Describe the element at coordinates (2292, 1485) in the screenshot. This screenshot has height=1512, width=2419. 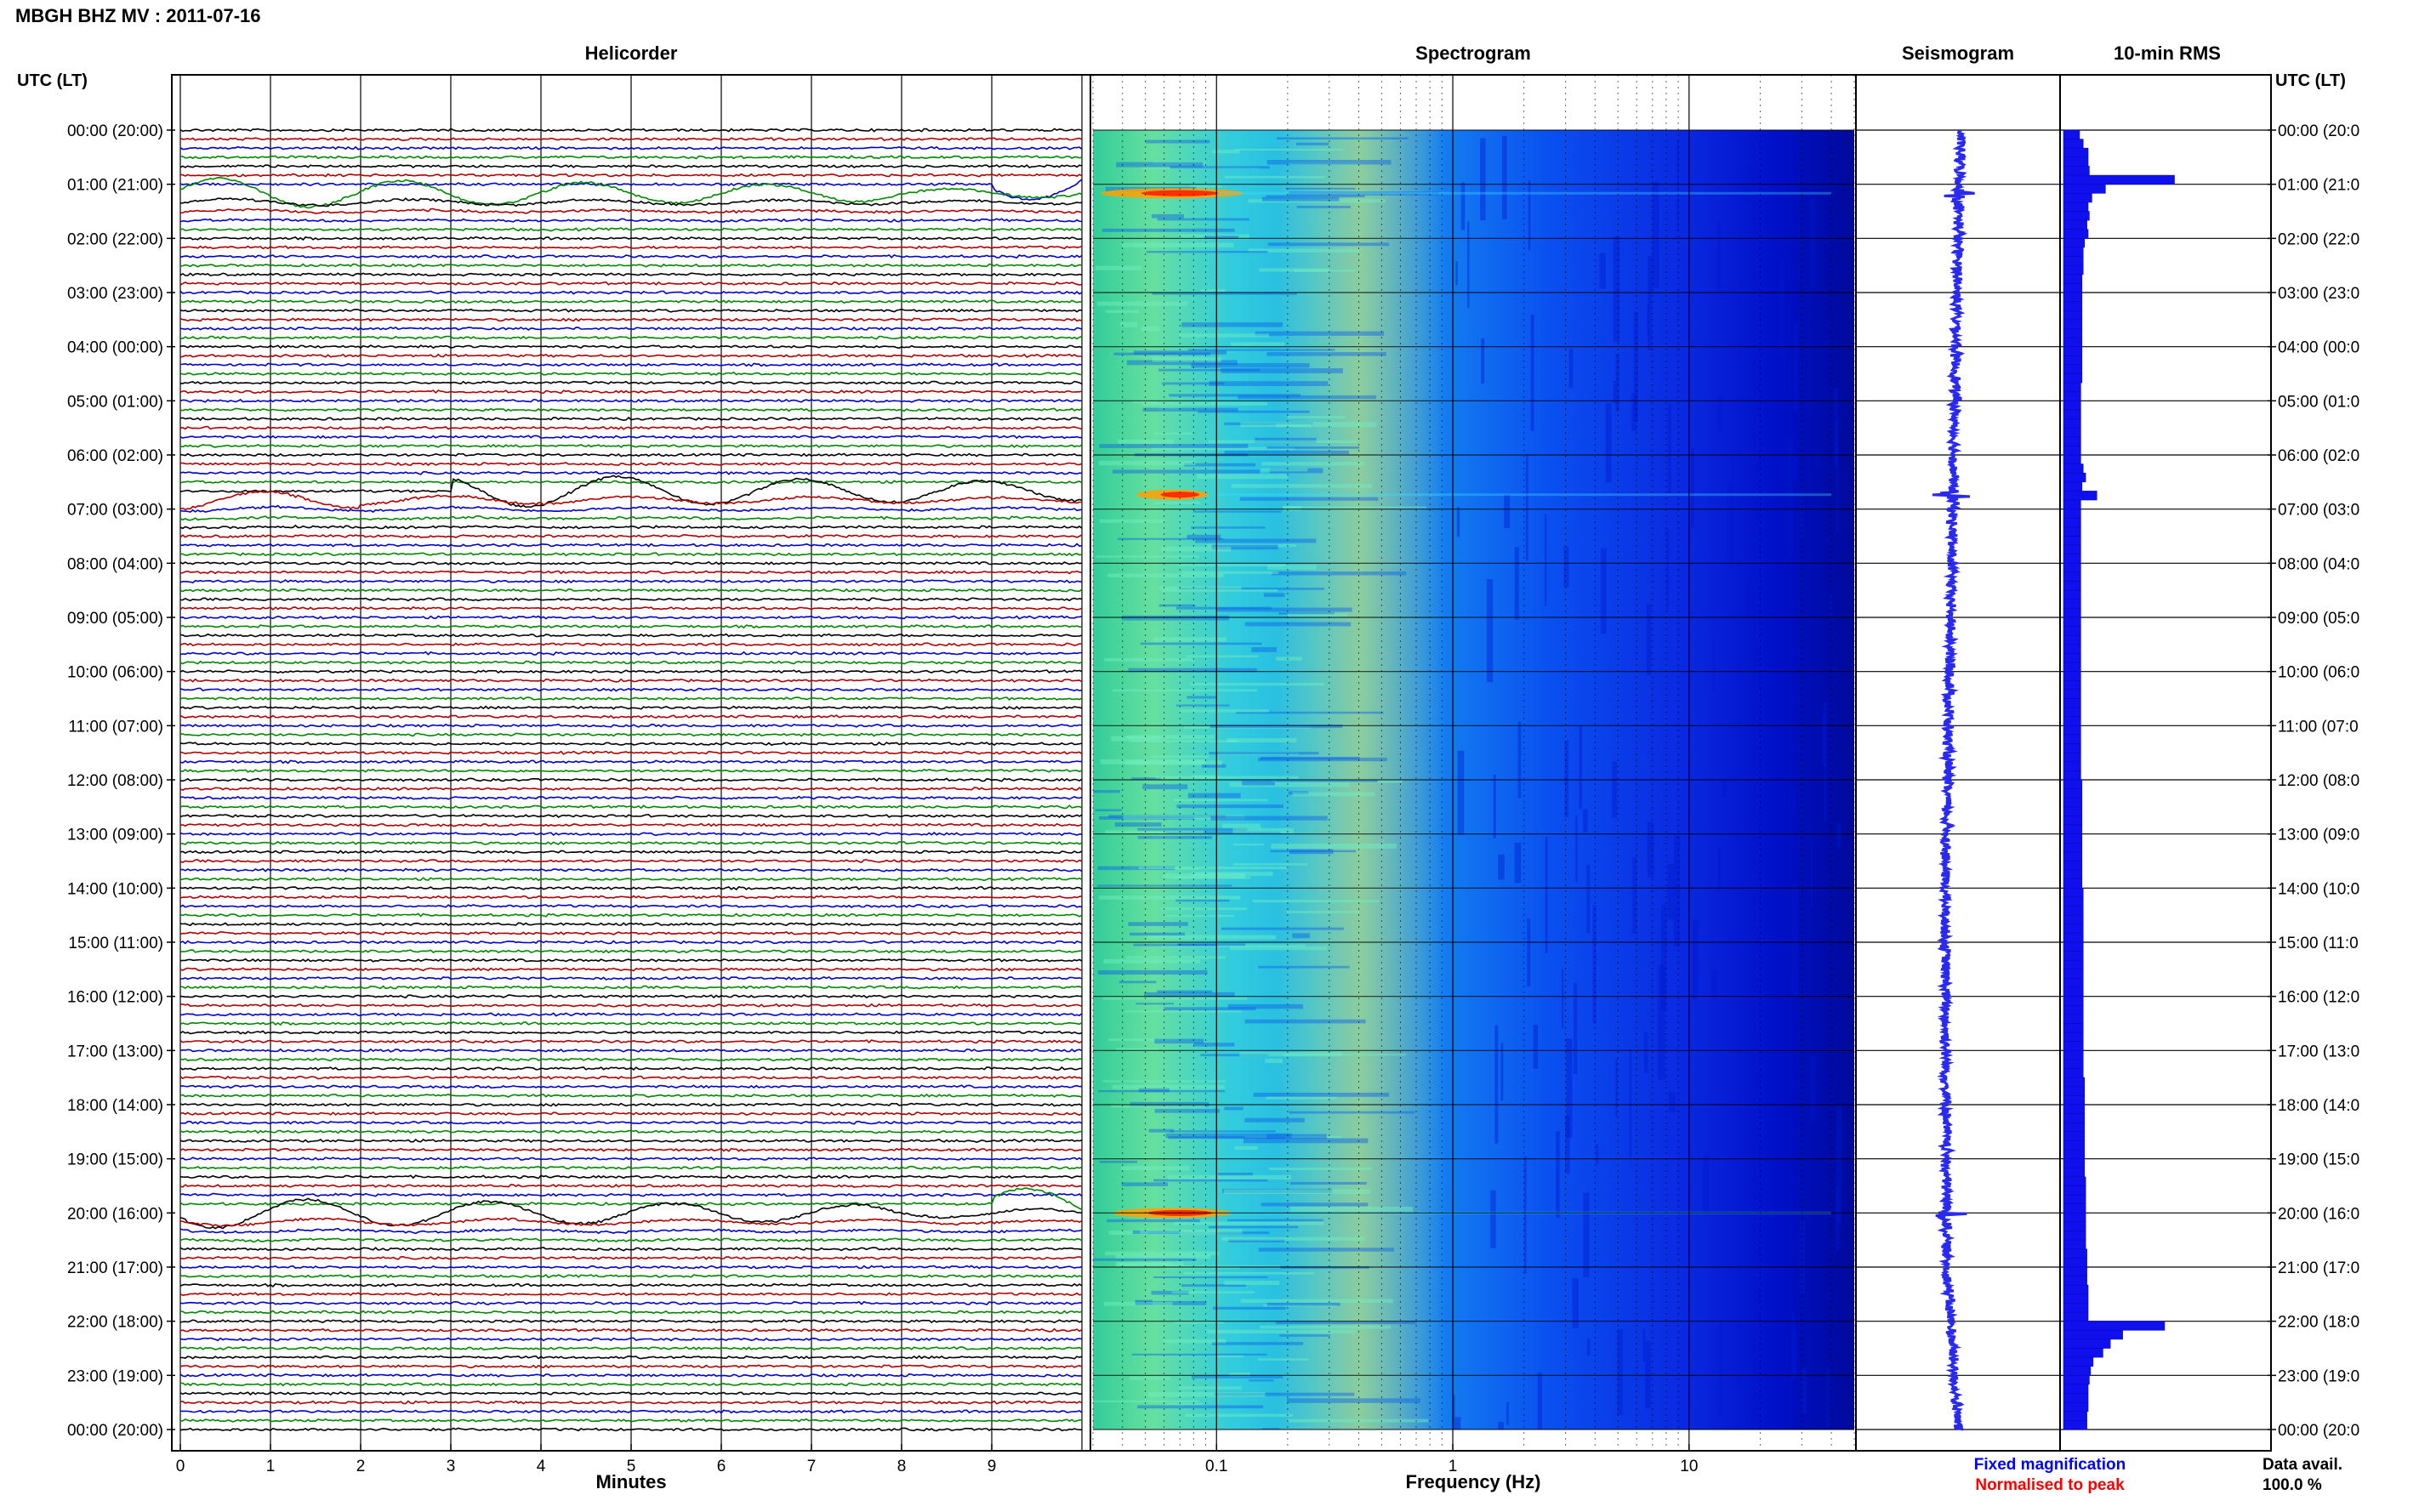
I see `data-avail-value: 100.0 %` at that location.